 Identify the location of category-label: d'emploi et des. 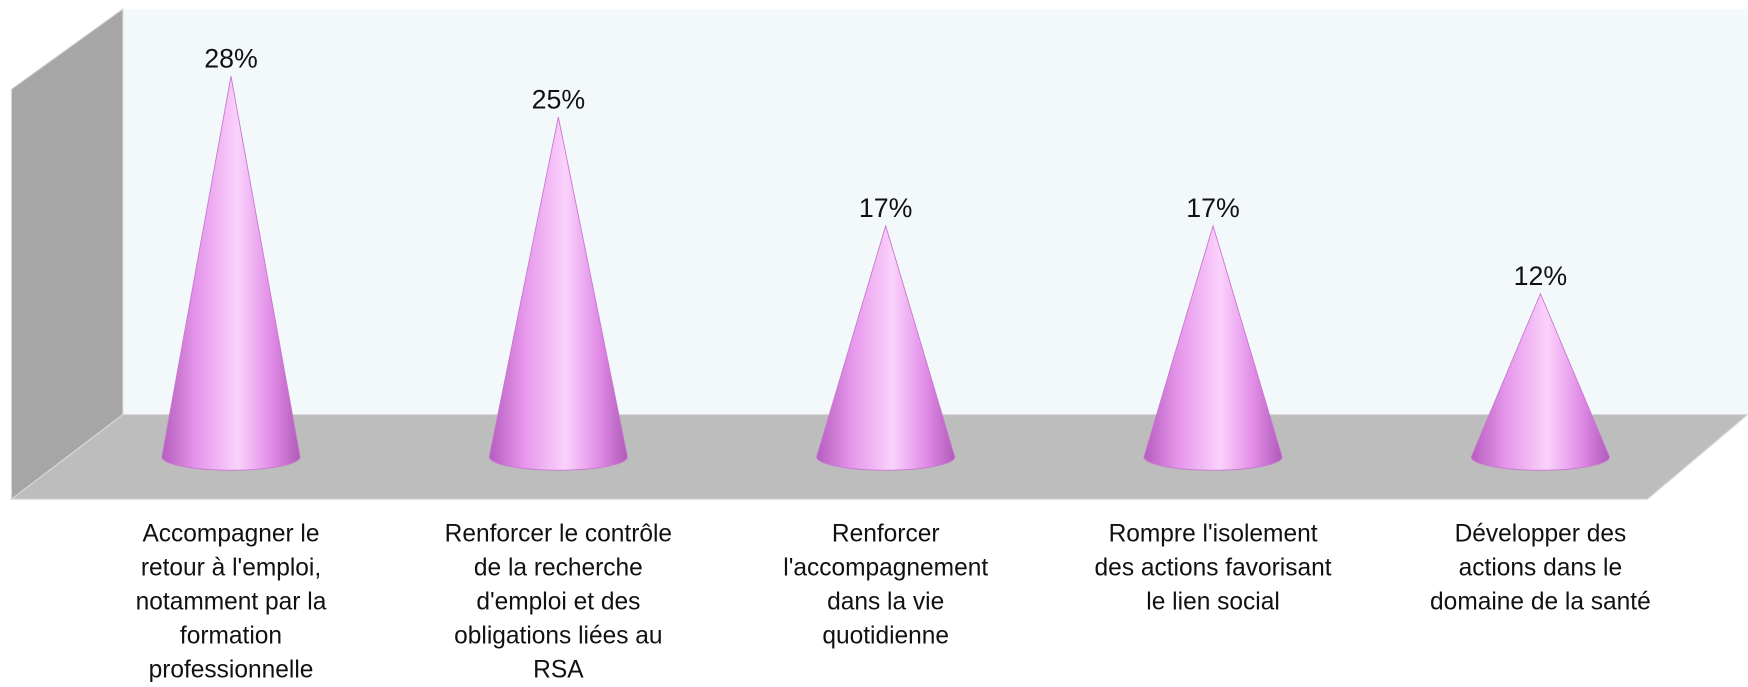
(558, 601).